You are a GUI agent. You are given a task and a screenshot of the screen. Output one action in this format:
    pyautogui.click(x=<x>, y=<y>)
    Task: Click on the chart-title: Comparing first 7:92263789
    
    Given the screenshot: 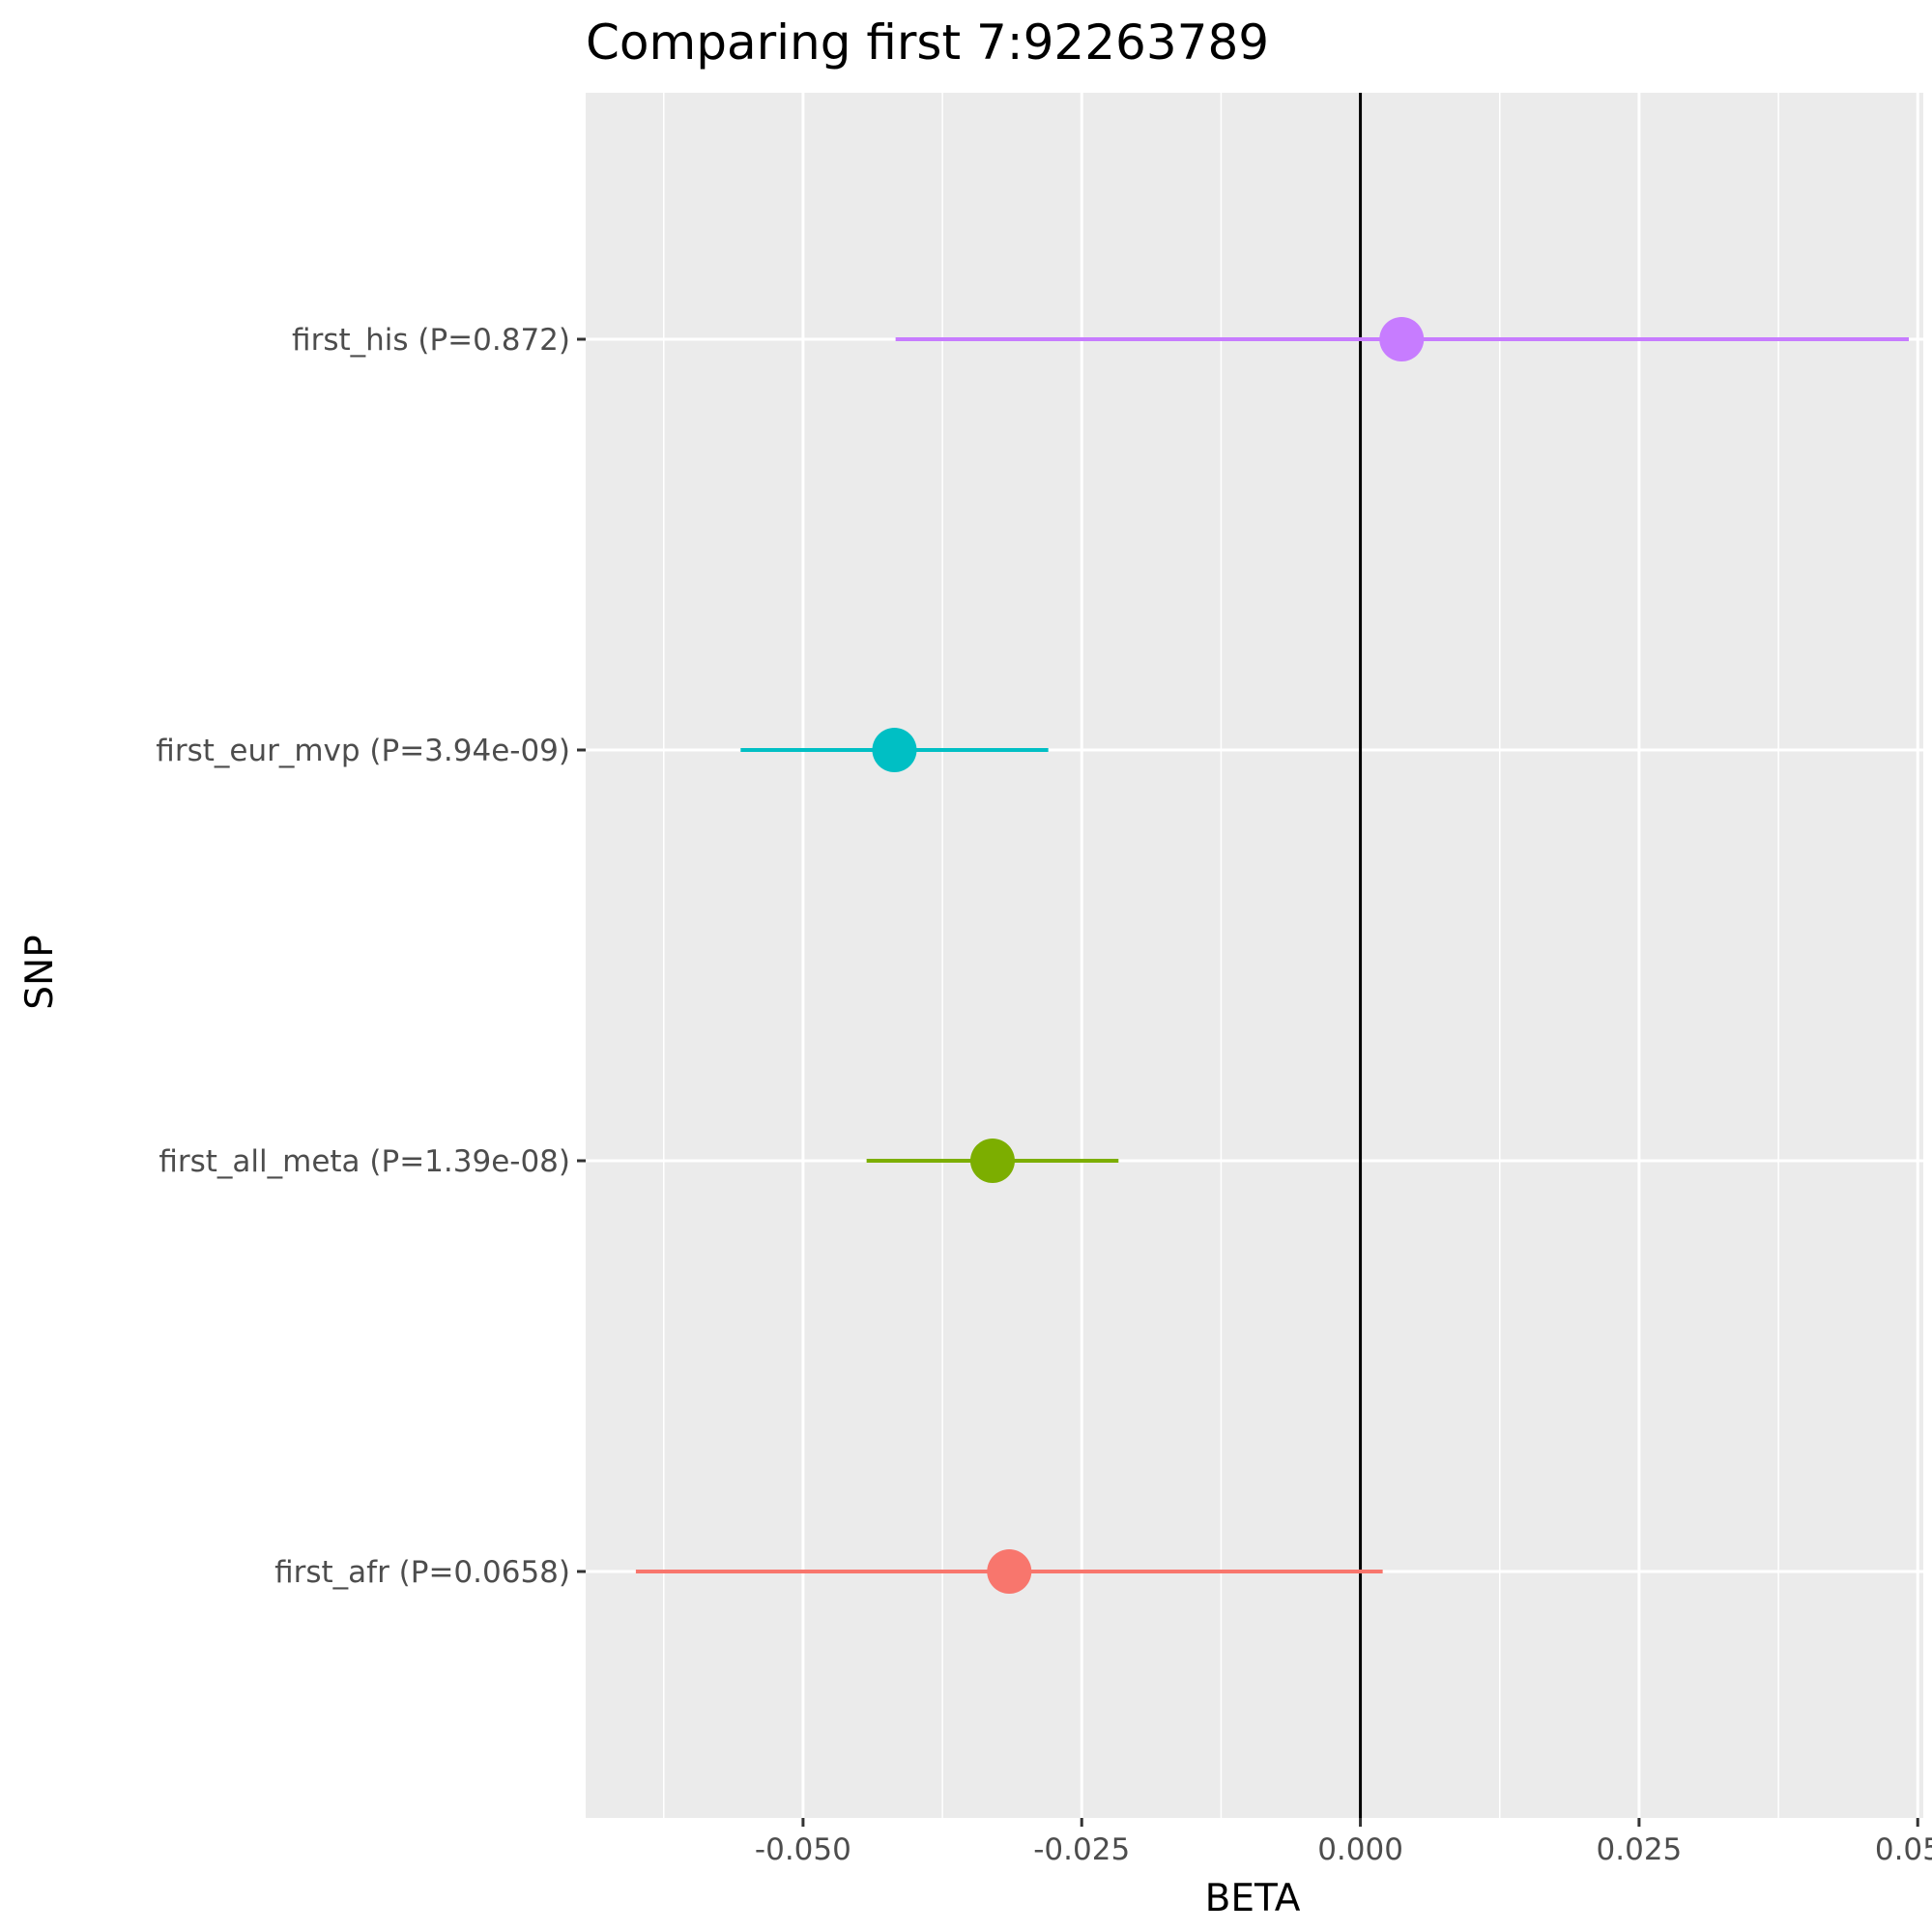 What is the action you would take?
    pyautogui.click(x=927, y=42)
    